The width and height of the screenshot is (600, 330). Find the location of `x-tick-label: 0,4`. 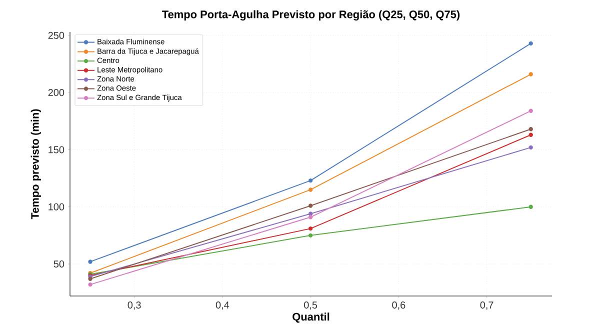

x-tick-label: 0,4 is located at coordinates (223, 306).